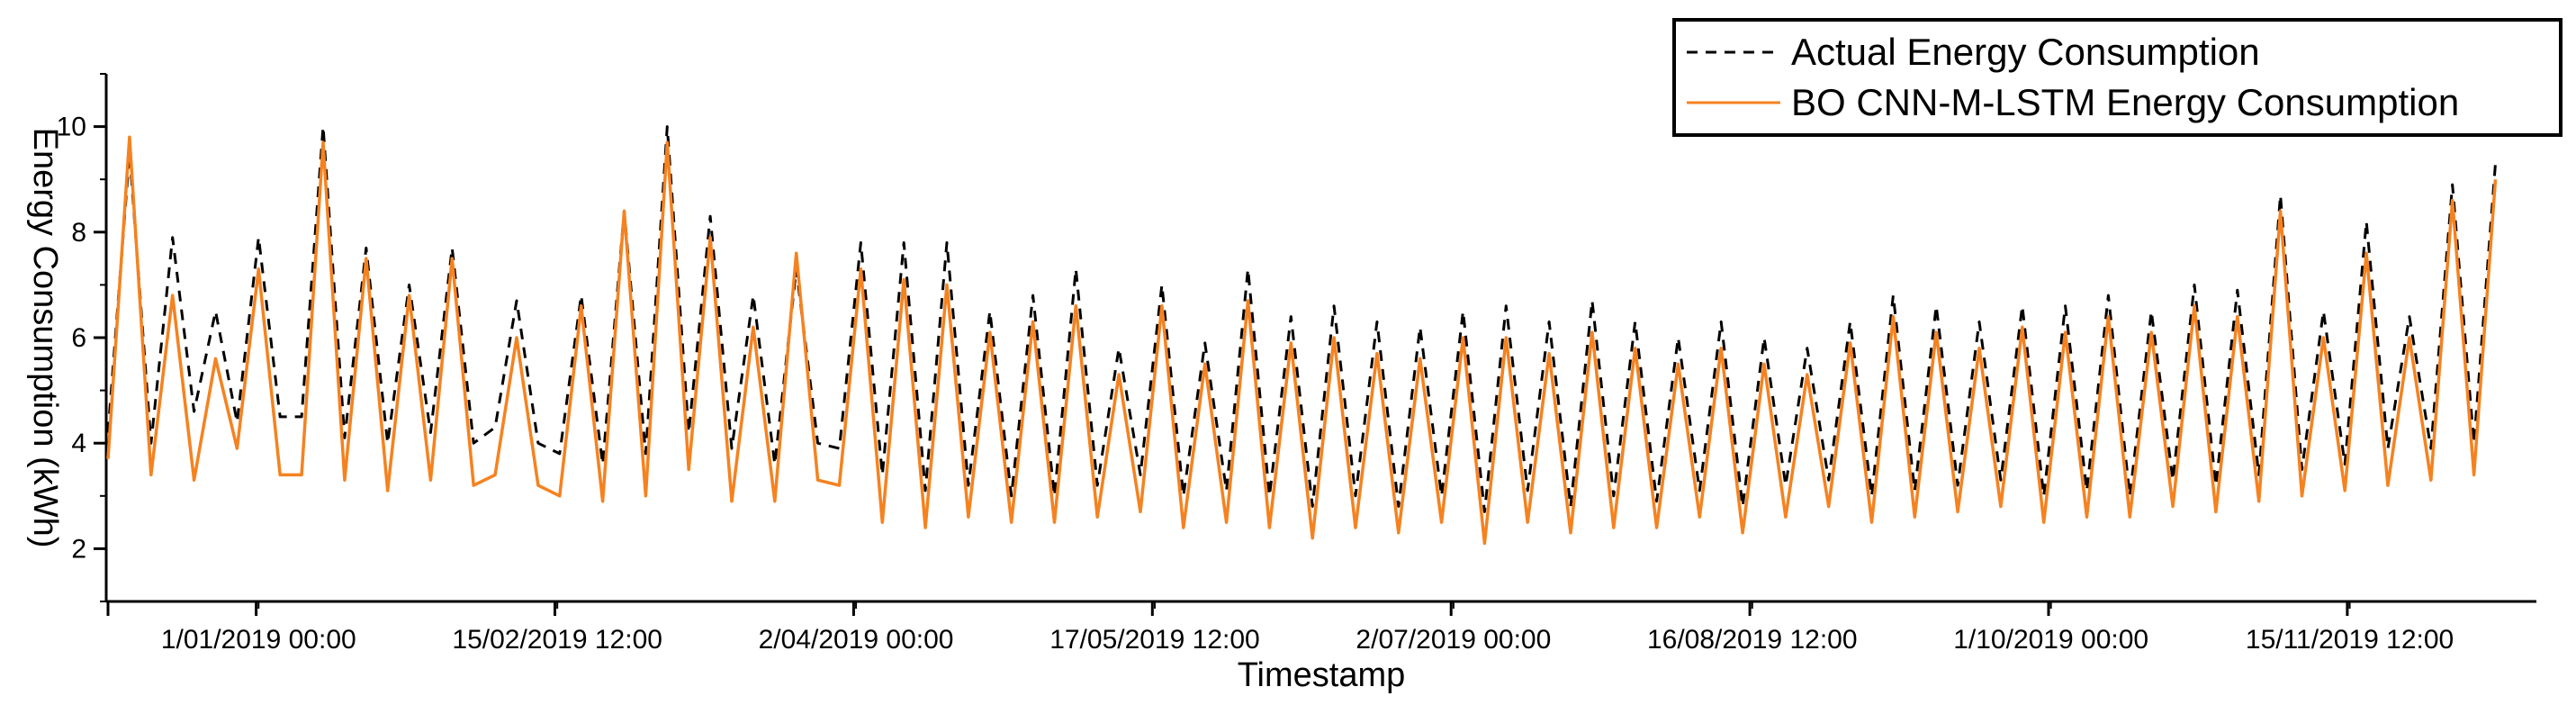 The image size is (2576, 714). What do you see at coordinates (1453, 640) in the screenshot?
I see `x-tick-label: 2/07/2019 00:00` at bounding box center [1453, 640].